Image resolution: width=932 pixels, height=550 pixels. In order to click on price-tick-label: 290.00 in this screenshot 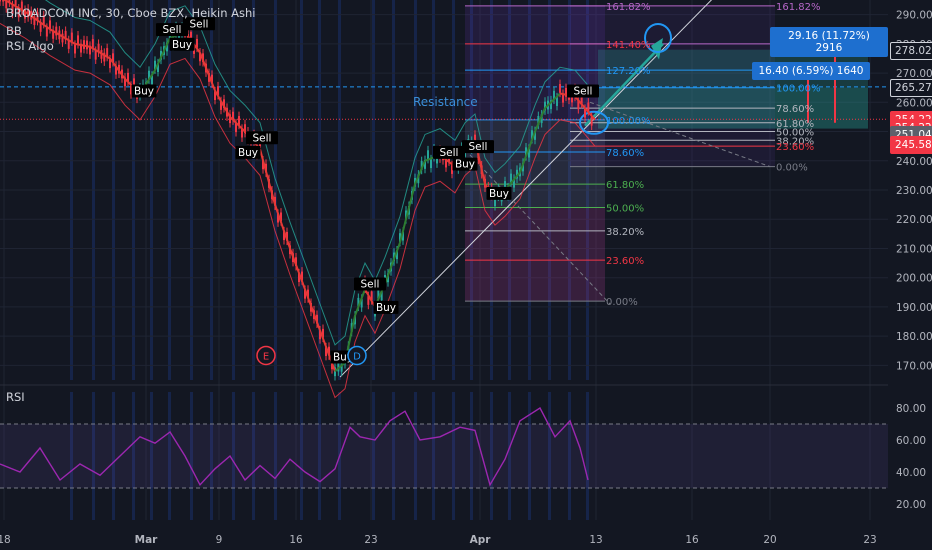, I will do `click(914, 16)`.